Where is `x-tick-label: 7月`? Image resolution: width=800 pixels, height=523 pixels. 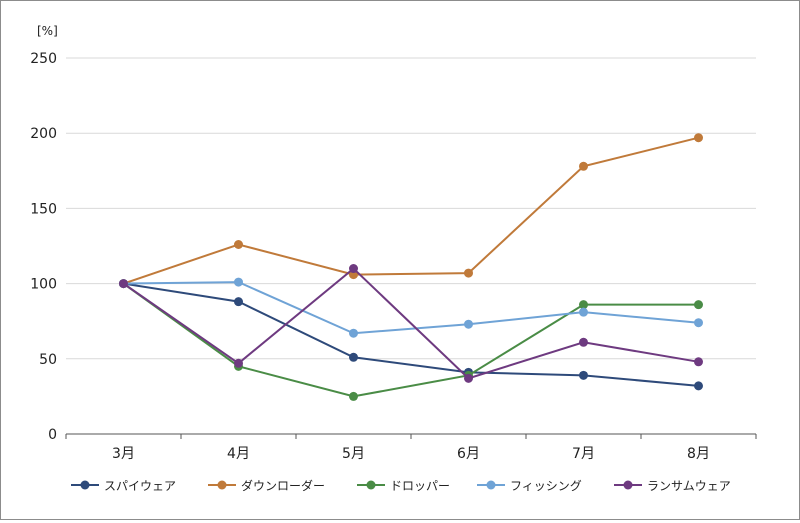
x-tick-label: 7月 is located at coordinates (583, 454).